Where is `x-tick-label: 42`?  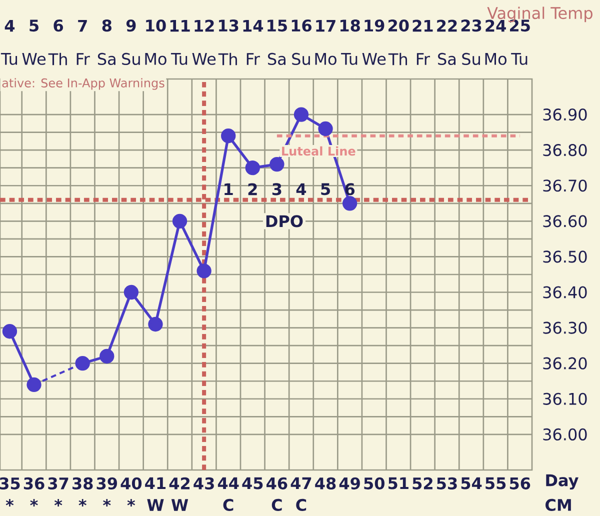
x-tick-label: 42 is located at coordinates (179, 483).